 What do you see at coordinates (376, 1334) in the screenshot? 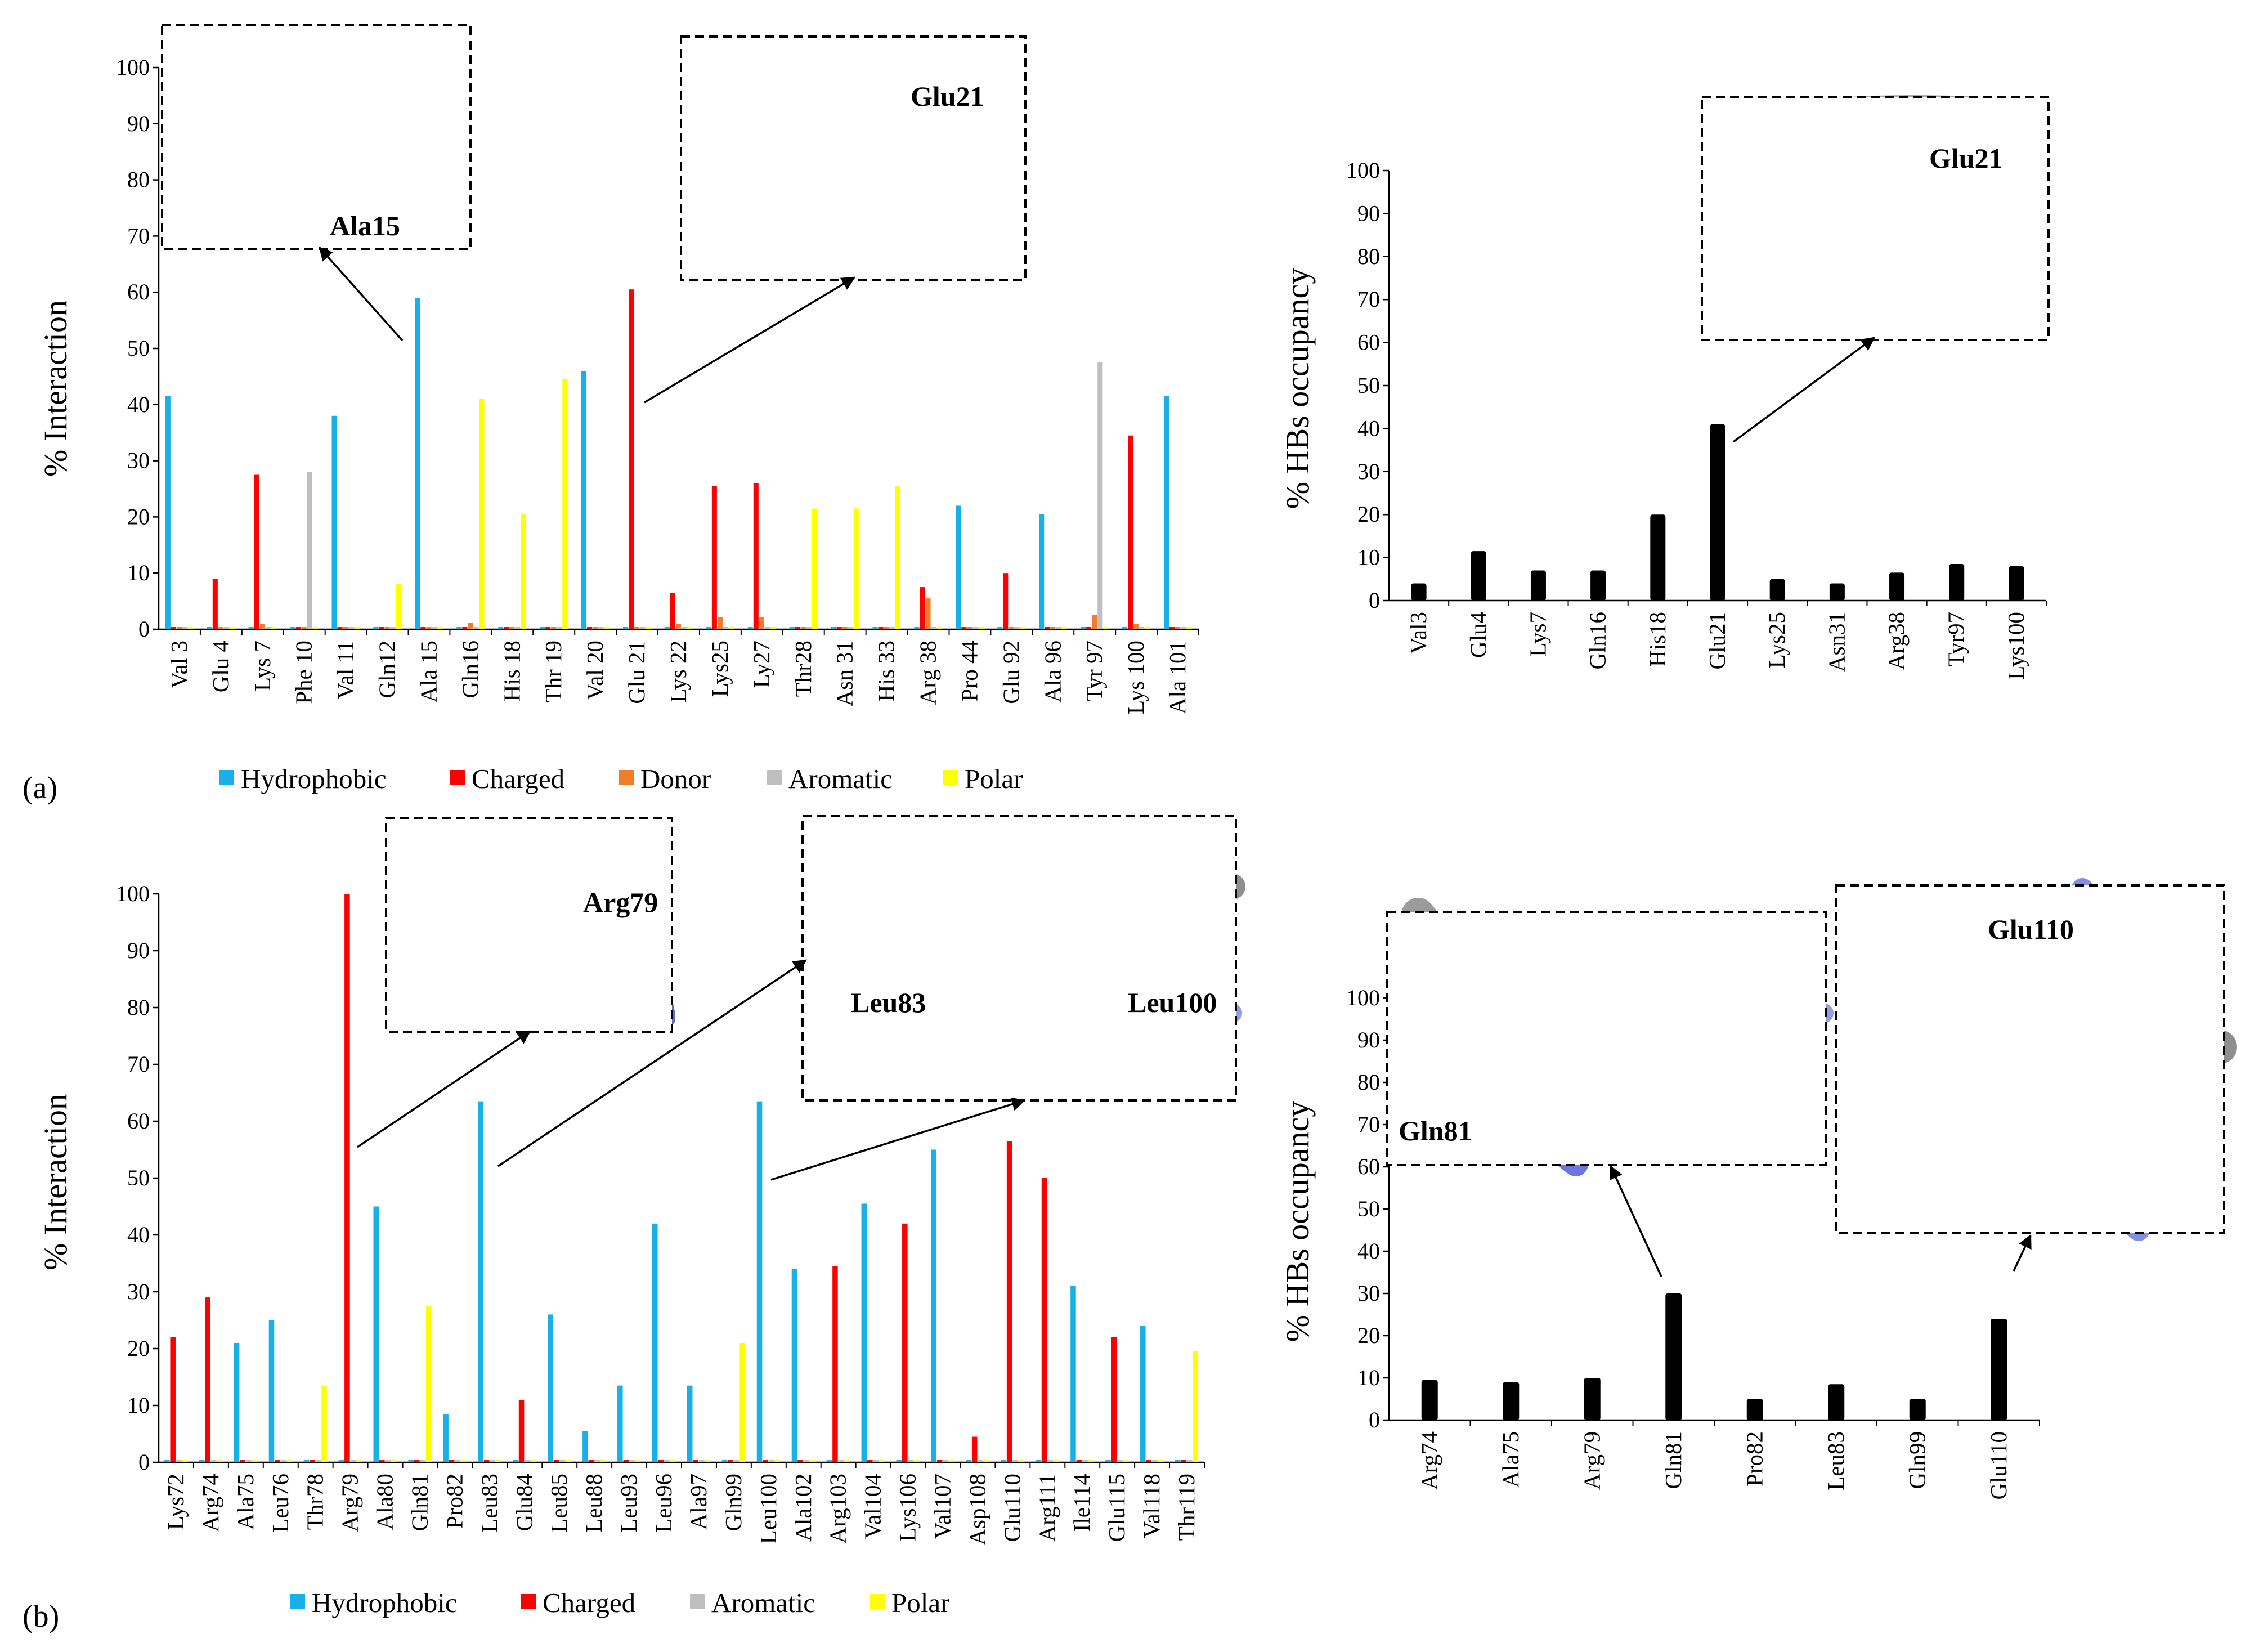
I see `bar-hydrophobic-ala80` at bounding box center [376, 1334].